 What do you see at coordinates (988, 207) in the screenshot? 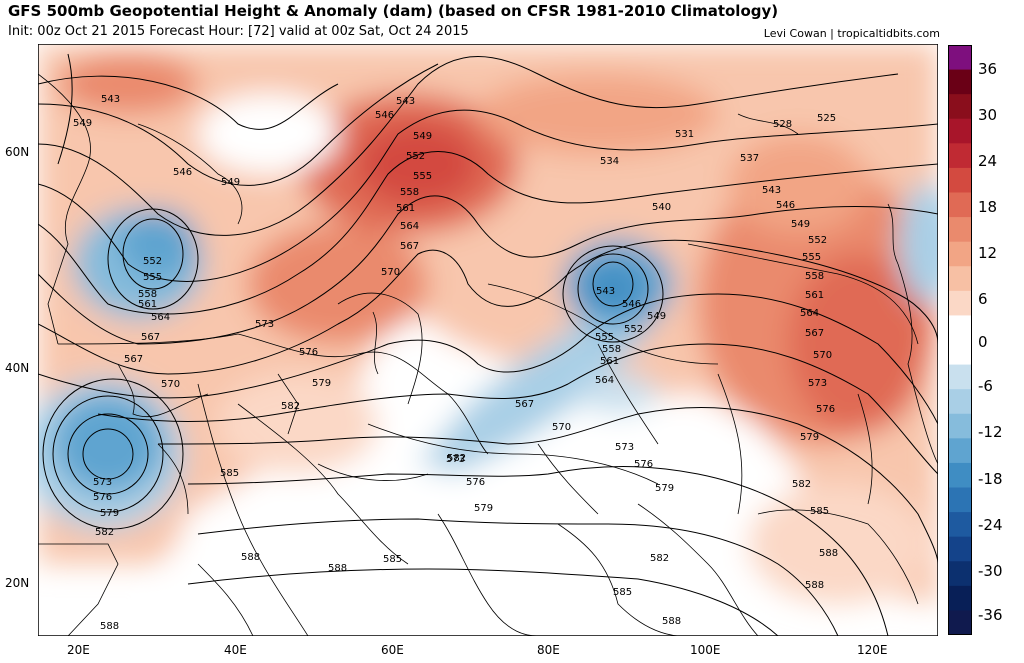
I see `colorbar-tick-label: 18` at bounding box center [988, 207].